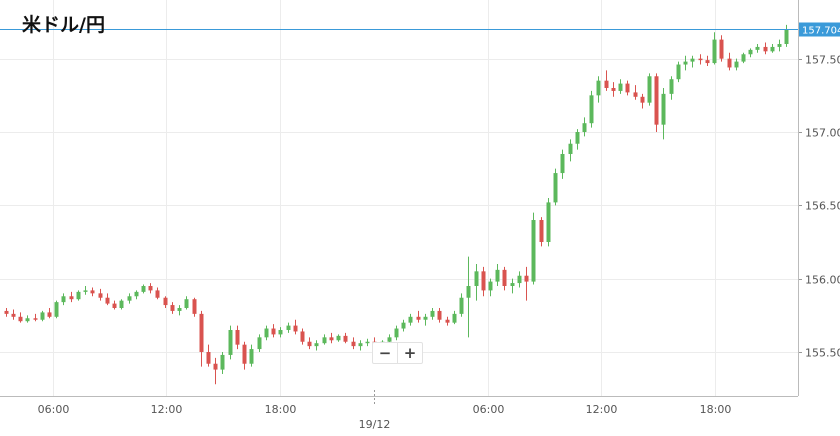 Image resolution: width=840 pixels, height=436 pixels. What do you see at coordinates (385, 353) in the screenshot?
I see `zoom-out-button: −` at bounding box center [385, 353].